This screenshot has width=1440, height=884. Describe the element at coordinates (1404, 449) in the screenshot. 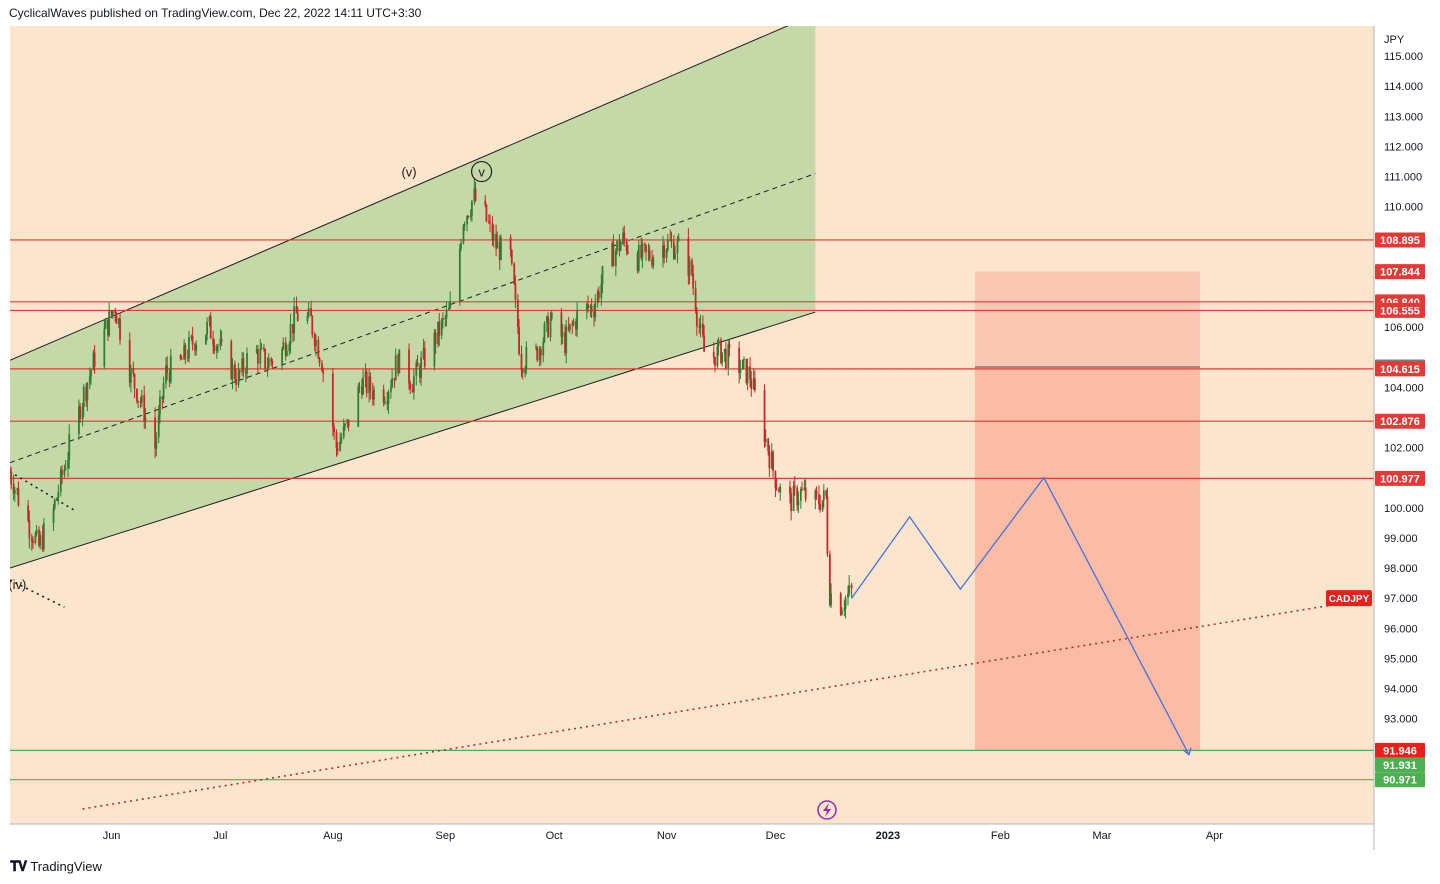

I see `price-tick-label: 102.000` at that location.